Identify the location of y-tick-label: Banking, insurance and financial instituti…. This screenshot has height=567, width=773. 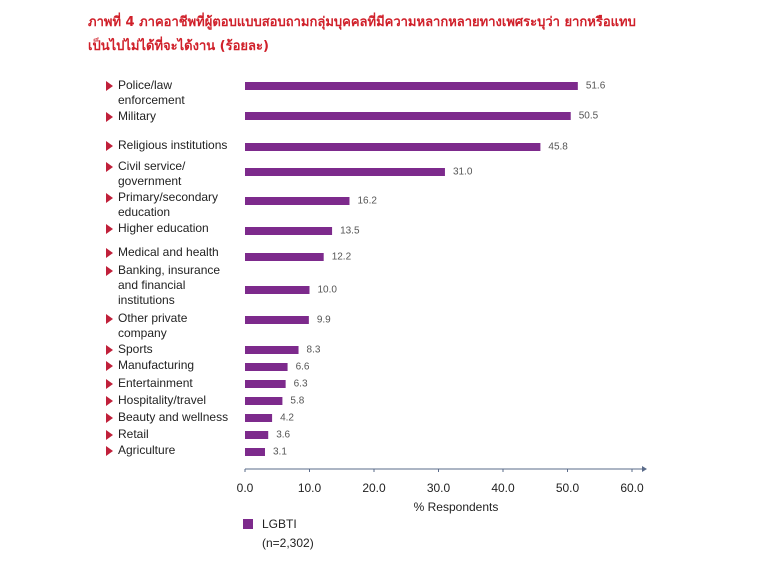
(169, 285).